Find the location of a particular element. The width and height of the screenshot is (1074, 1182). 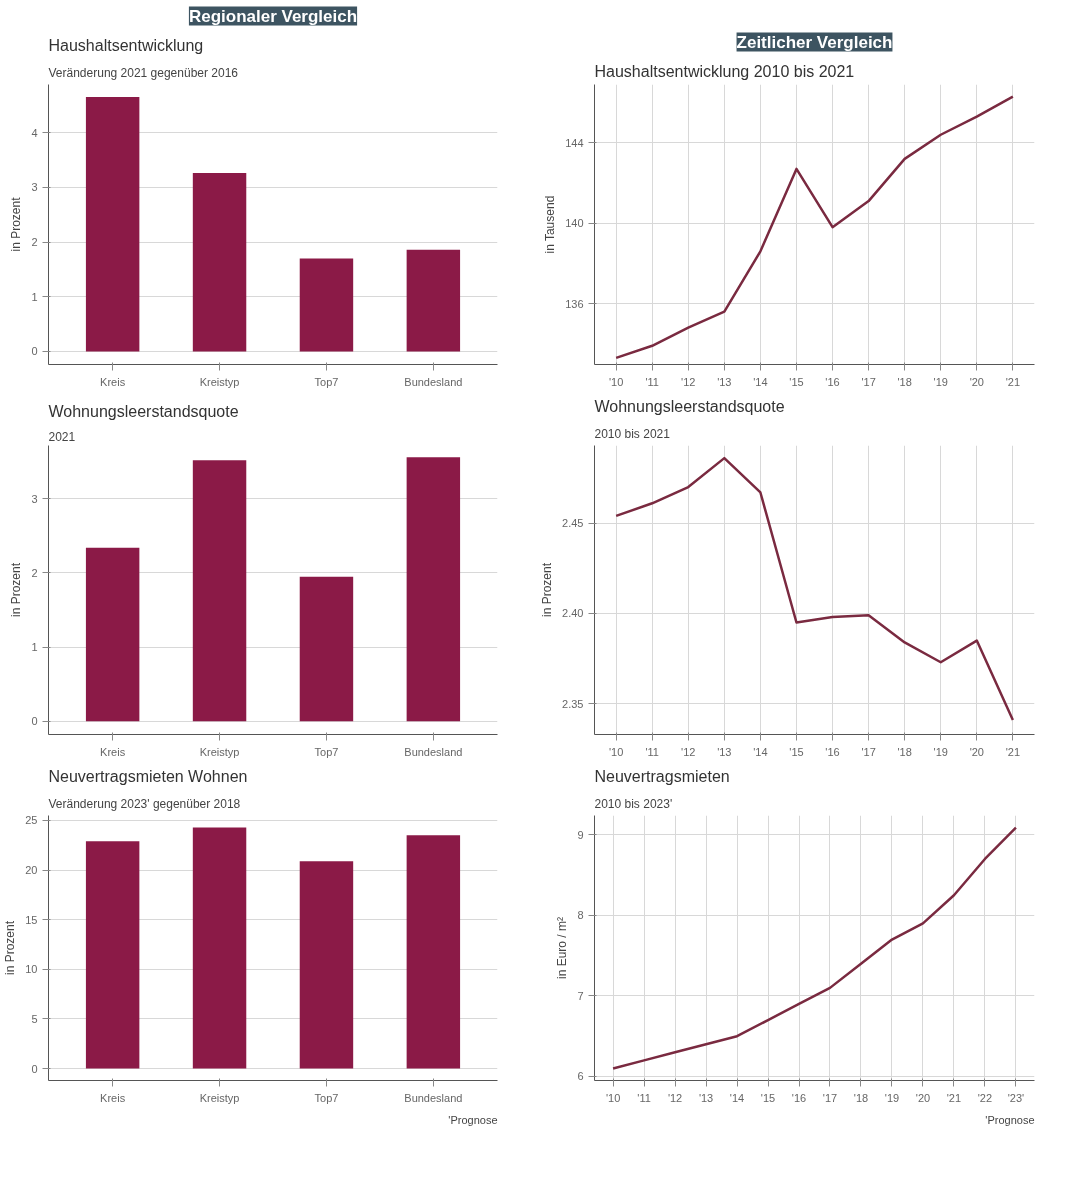

text: Zeitlicher Vergleich is located at coordinates (814, 42).